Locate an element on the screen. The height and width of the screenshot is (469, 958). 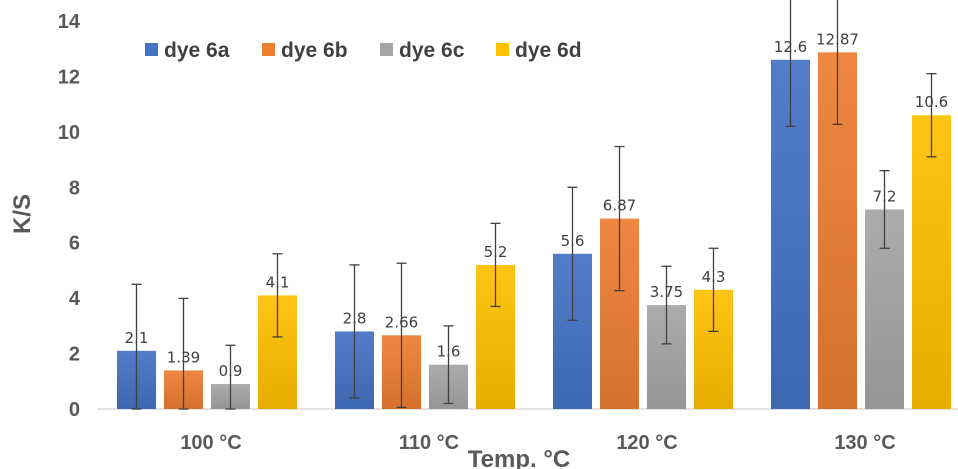
legend-label: dye 6c is located at coordinates (432, 50).